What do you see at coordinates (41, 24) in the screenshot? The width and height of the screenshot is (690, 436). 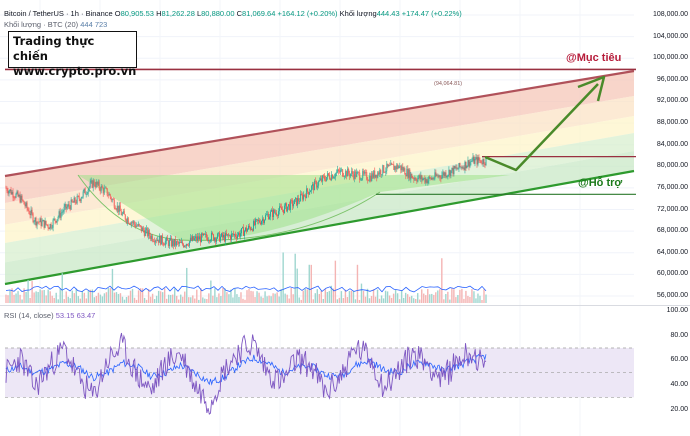 I see `volume-ma-label: Khối lượng · BTC (20)` at bounding box center [41, 24].